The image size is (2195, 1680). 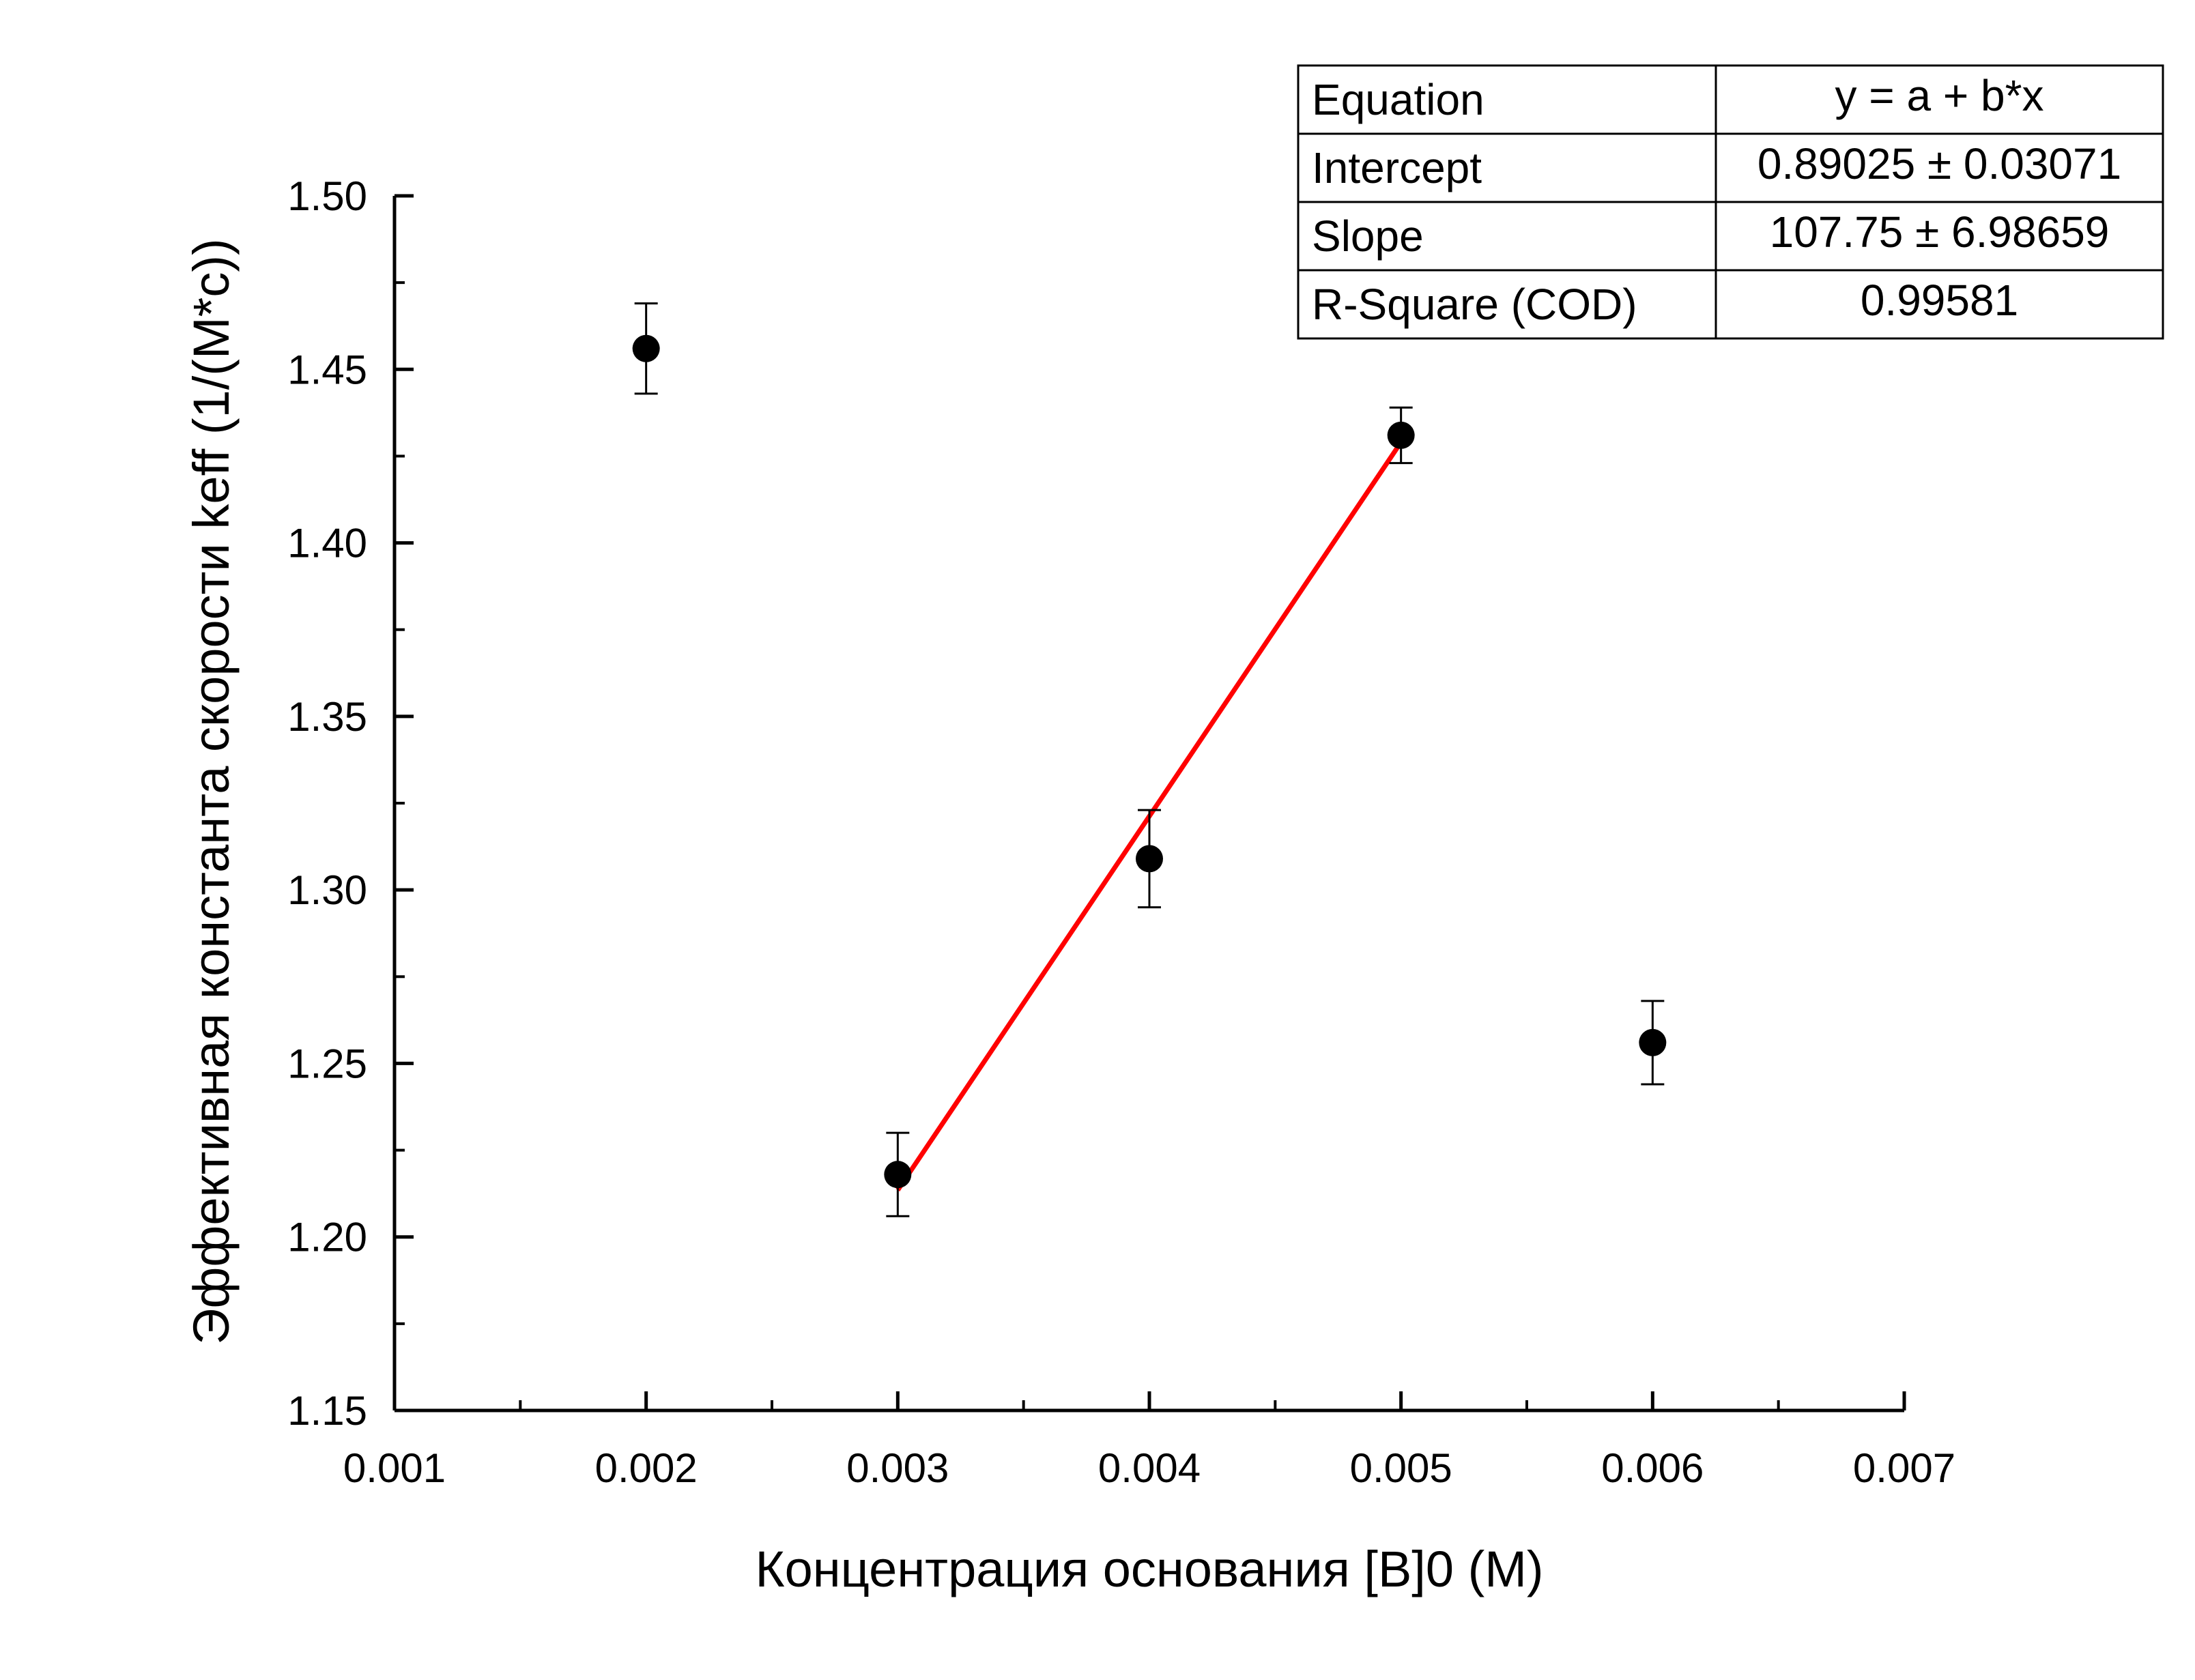 I want to click on y-tick-label: 1.20, so click(x=327, y=1237).